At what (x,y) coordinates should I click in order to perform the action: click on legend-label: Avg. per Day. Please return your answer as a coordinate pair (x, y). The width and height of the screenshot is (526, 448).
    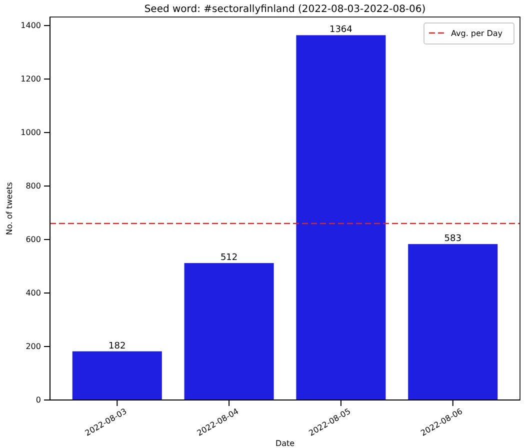
    Looking at the image, I should click on (477, 33).